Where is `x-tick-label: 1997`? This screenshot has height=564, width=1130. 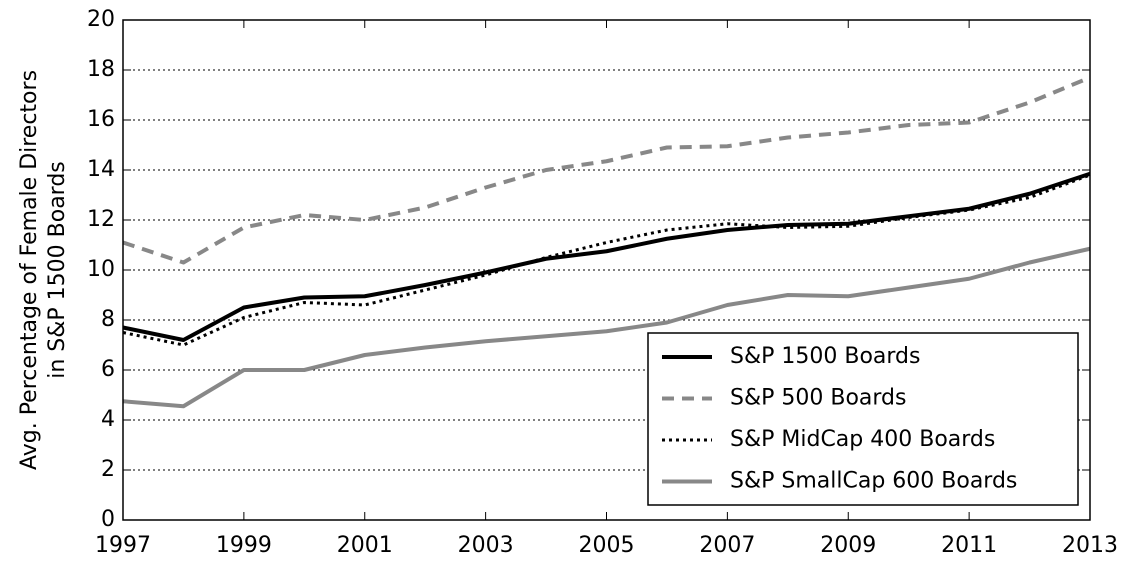
x-tick-label: 1997 is located at coordinates (123, 545).